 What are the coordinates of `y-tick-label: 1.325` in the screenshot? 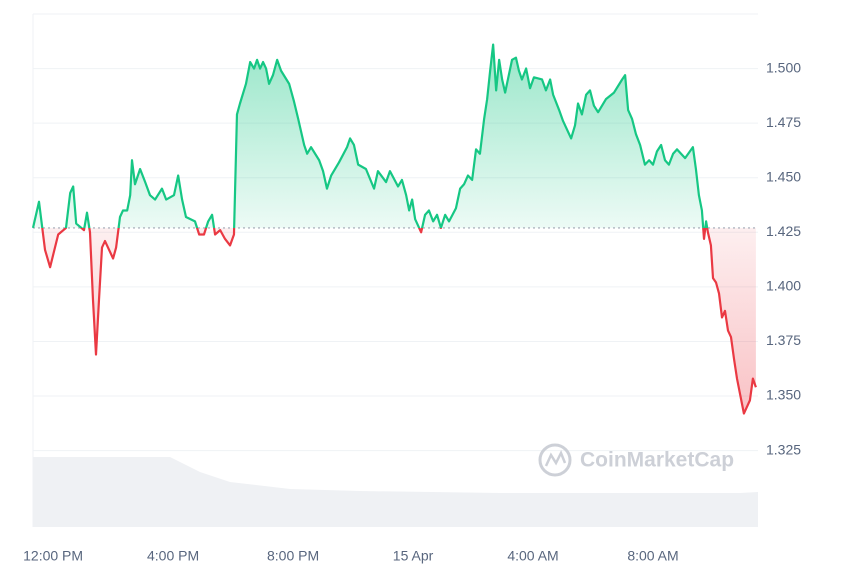 It's located at (783, 449).